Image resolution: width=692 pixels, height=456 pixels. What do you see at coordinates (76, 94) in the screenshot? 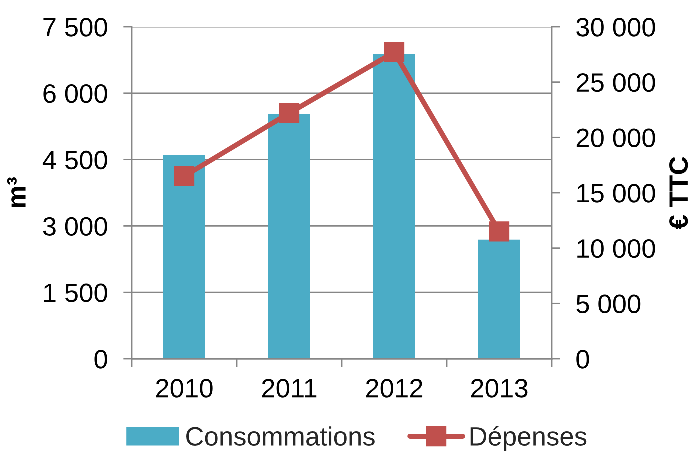
I see `y-tick-label: 6 000` at bounding box center [76, 94].